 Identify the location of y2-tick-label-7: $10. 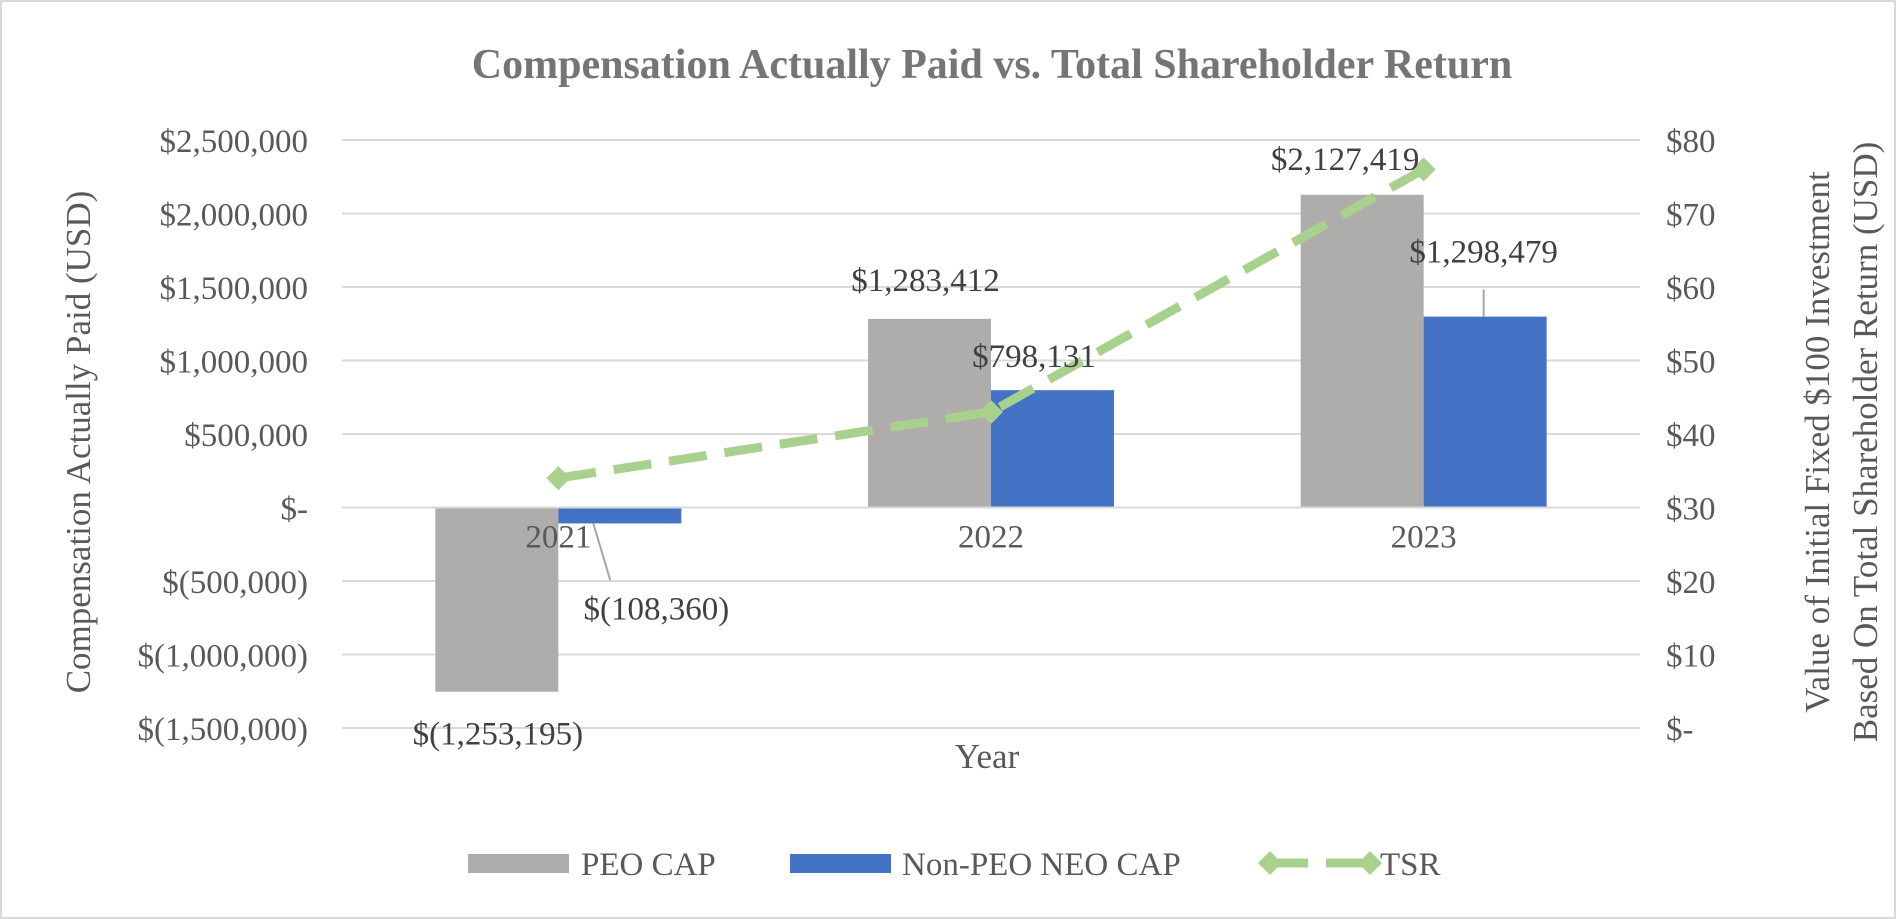
(1691, 657).